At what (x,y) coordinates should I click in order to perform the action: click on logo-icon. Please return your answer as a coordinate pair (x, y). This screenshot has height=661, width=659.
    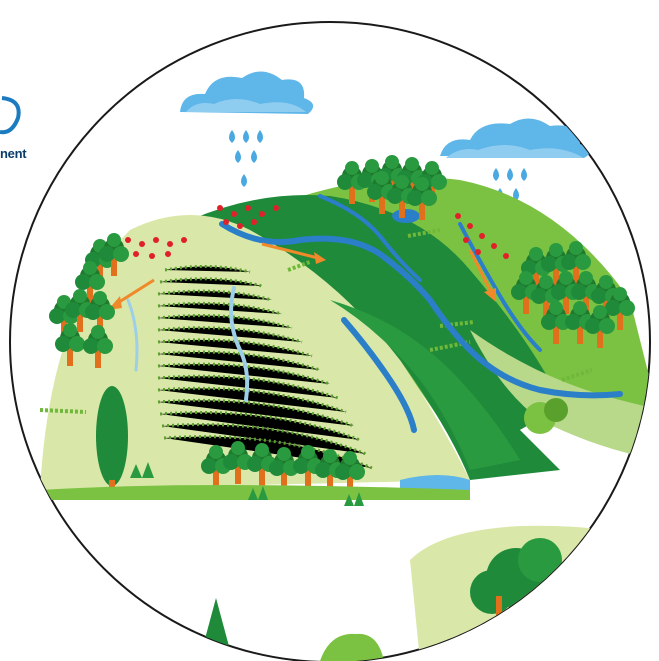
    Looking at the image, I should click on (10, 115).